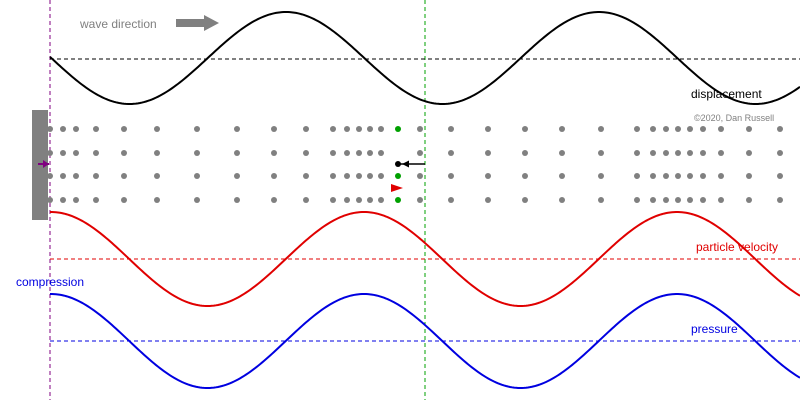 The height and width of the screenshot is (405, 800). I want to click on wave-direction-label: wave direction, so click(118, 24).